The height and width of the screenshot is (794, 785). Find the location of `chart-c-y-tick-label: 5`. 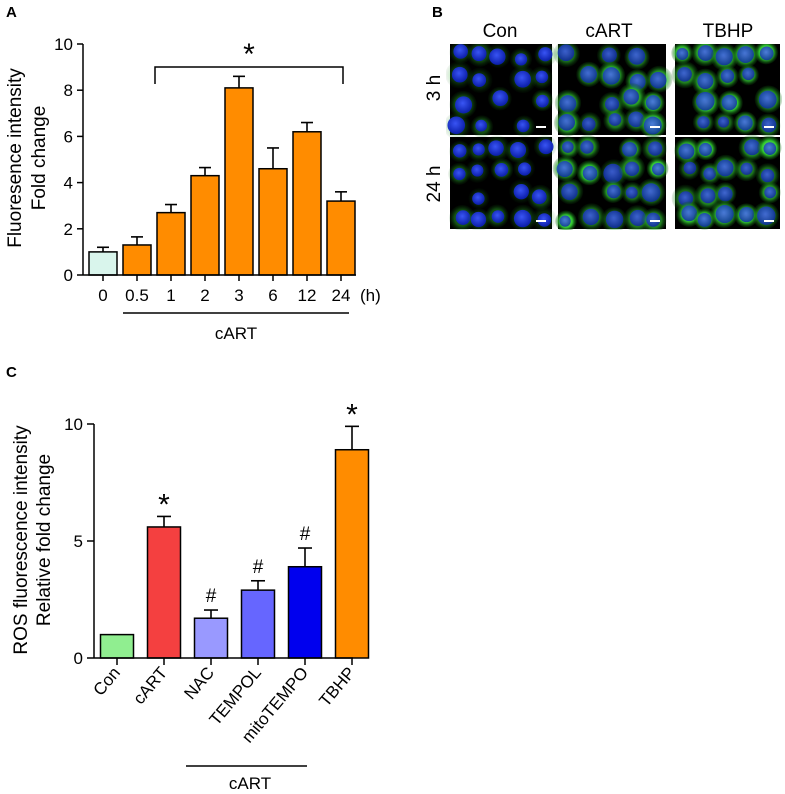

chart-c-y-tick-label: 5 is located at coordinates (78, 541).